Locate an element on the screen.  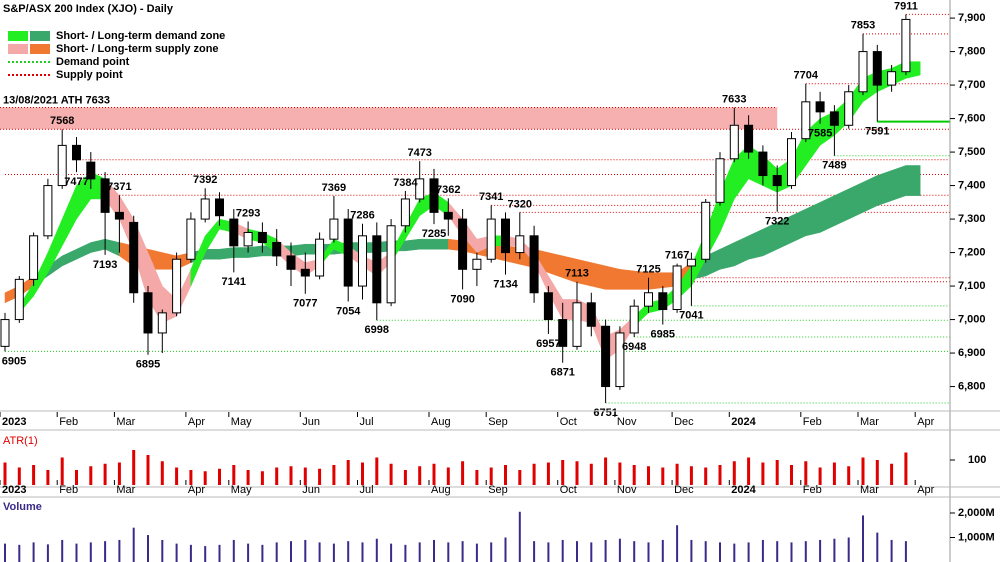
price-annotation: 7853 is located at coordinates (863, 26).